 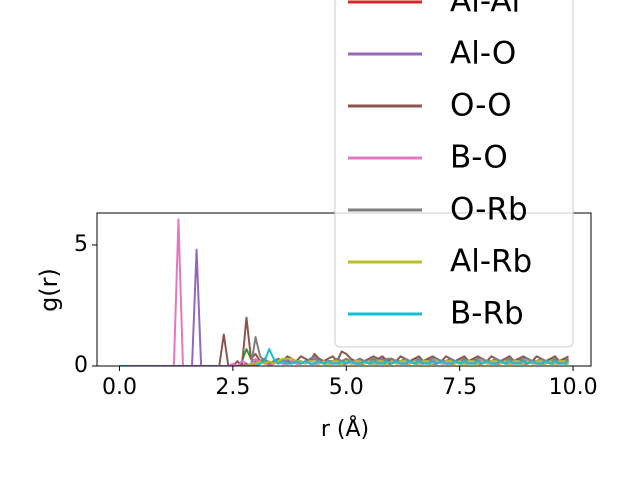 What do you see at coordinates (459, 387) in the screenshot?
I see `x-tick-label: 7.5` at bounding box center [459, 387].